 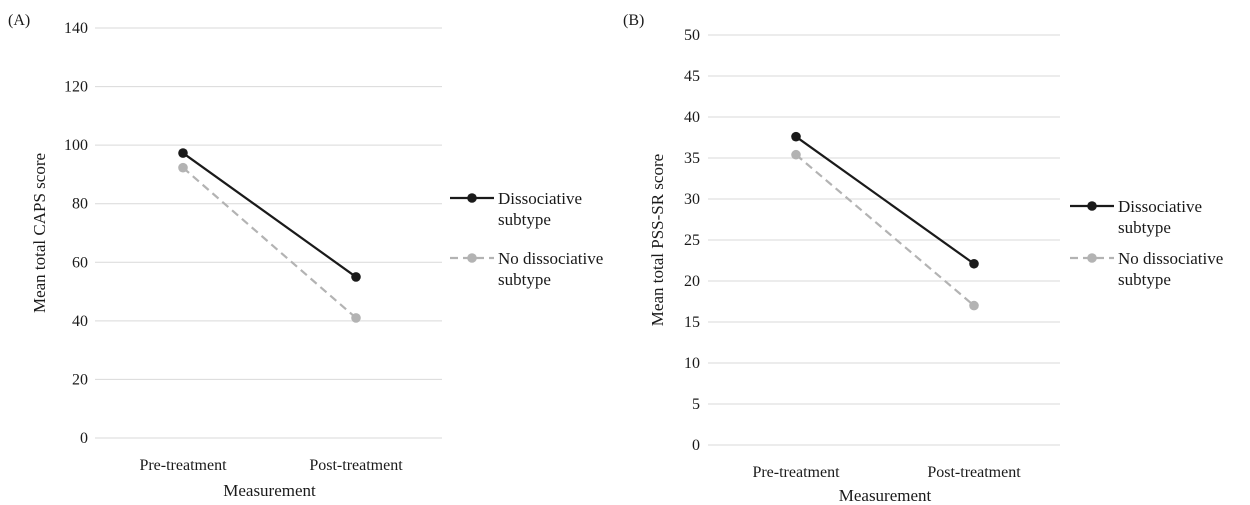 I want to click on y-axis-title-b: Mean total PSS-SR score, so click(x=657, y=240).